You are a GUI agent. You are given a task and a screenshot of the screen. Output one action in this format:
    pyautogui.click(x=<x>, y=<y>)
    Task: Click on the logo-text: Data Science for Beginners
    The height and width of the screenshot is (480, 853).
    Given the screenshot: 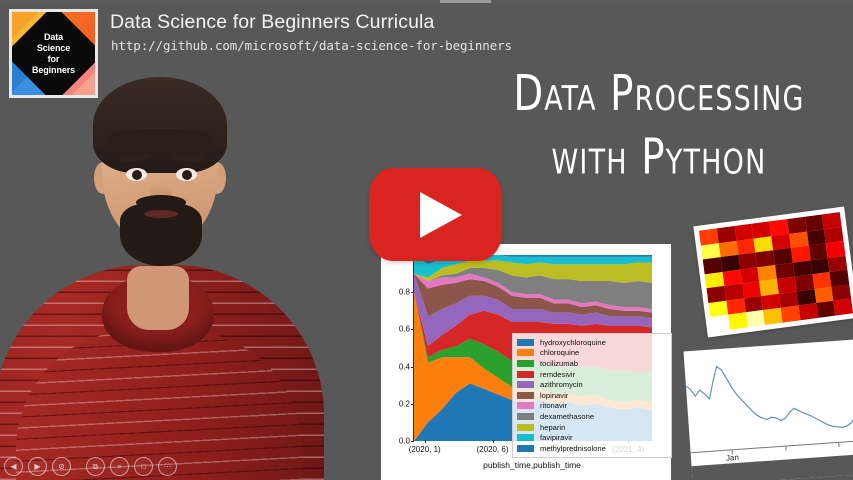 What is the action you would take?
    pyautogui.click(x=53, y=53)
    